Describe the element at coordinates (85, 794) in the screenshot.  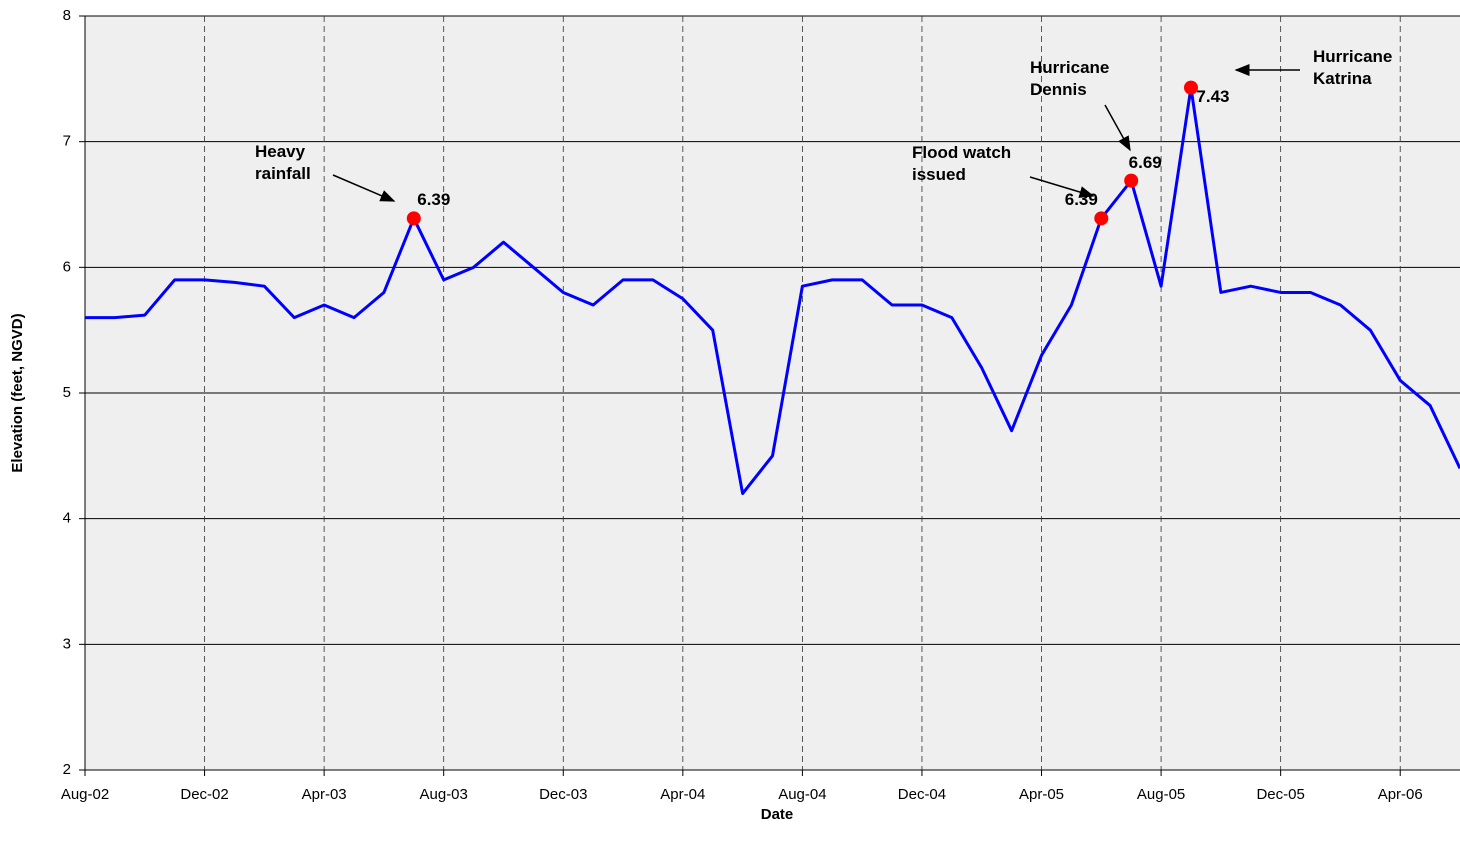
I see `x-tick-label: Aug-02` at that location.